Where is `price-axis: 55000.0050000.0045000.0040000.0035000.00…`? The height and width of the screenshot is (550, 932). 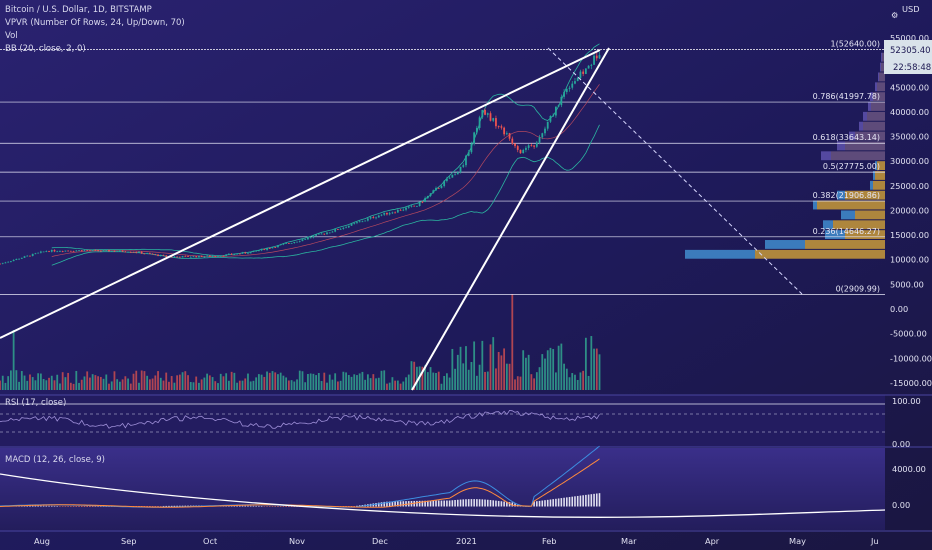
price-axis: 55000.0050000.0045000.0040000.0035000.00… is located at coordinates (911, 210).